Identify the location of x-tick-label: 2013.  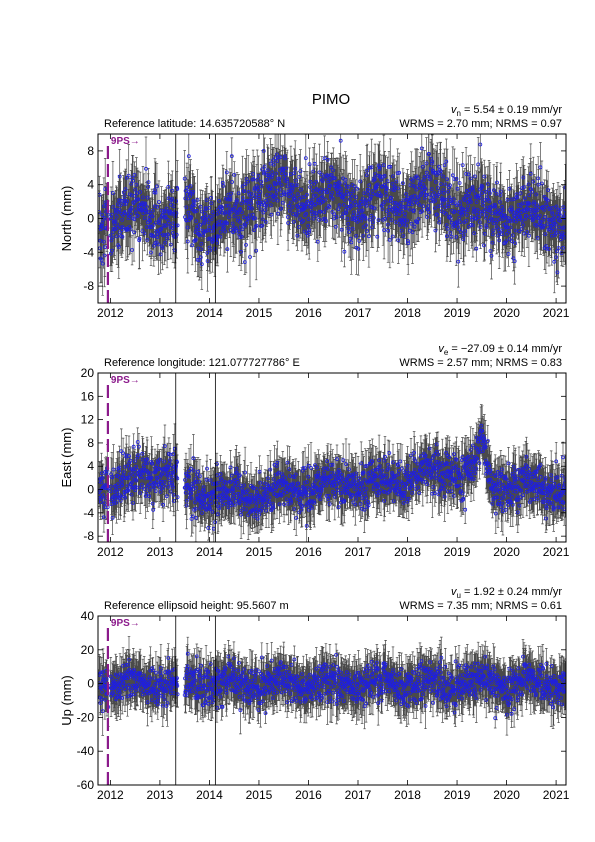
(160, 313).